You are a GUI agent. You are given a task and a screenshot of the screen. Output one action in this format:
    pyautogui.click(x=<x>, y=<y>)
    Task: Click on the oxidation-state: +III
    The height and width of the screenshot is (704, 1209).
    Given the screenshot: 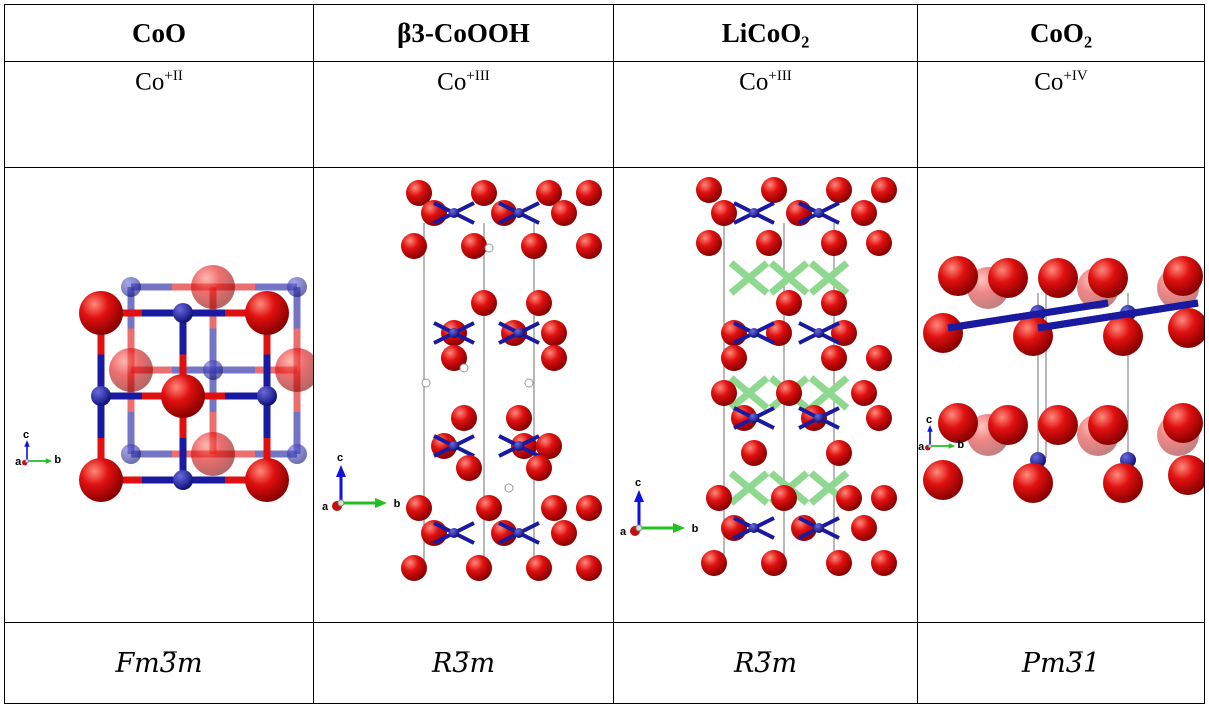 What is the action you would take?
    pyautogui.click(x=478, y=76)
    